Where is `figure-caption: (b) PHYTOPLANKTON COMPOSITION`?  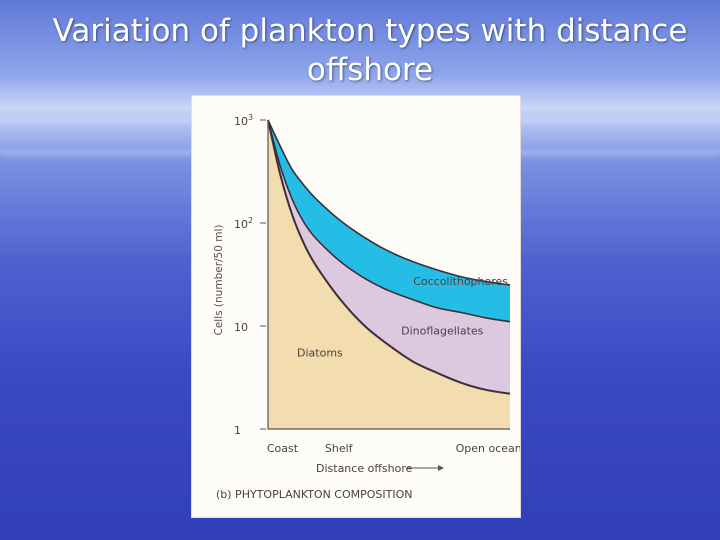
figure-caption: (b) PHYTOPLANKTON COMPOSITION is located at coordinates (314, 494).